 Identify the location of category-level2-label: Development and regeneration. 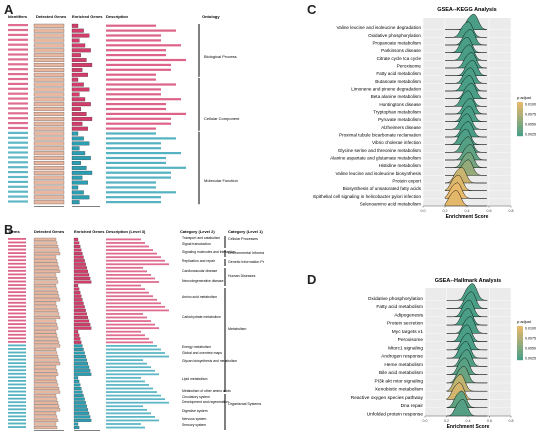
(205, 402).